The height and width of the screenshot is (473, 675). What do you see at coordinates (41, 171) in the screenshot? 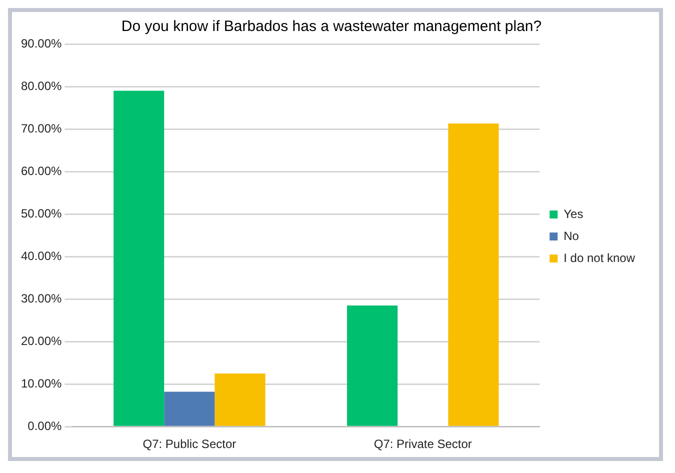
I see `y-tick-label: 60.00%` at bounding box center [41, 171].